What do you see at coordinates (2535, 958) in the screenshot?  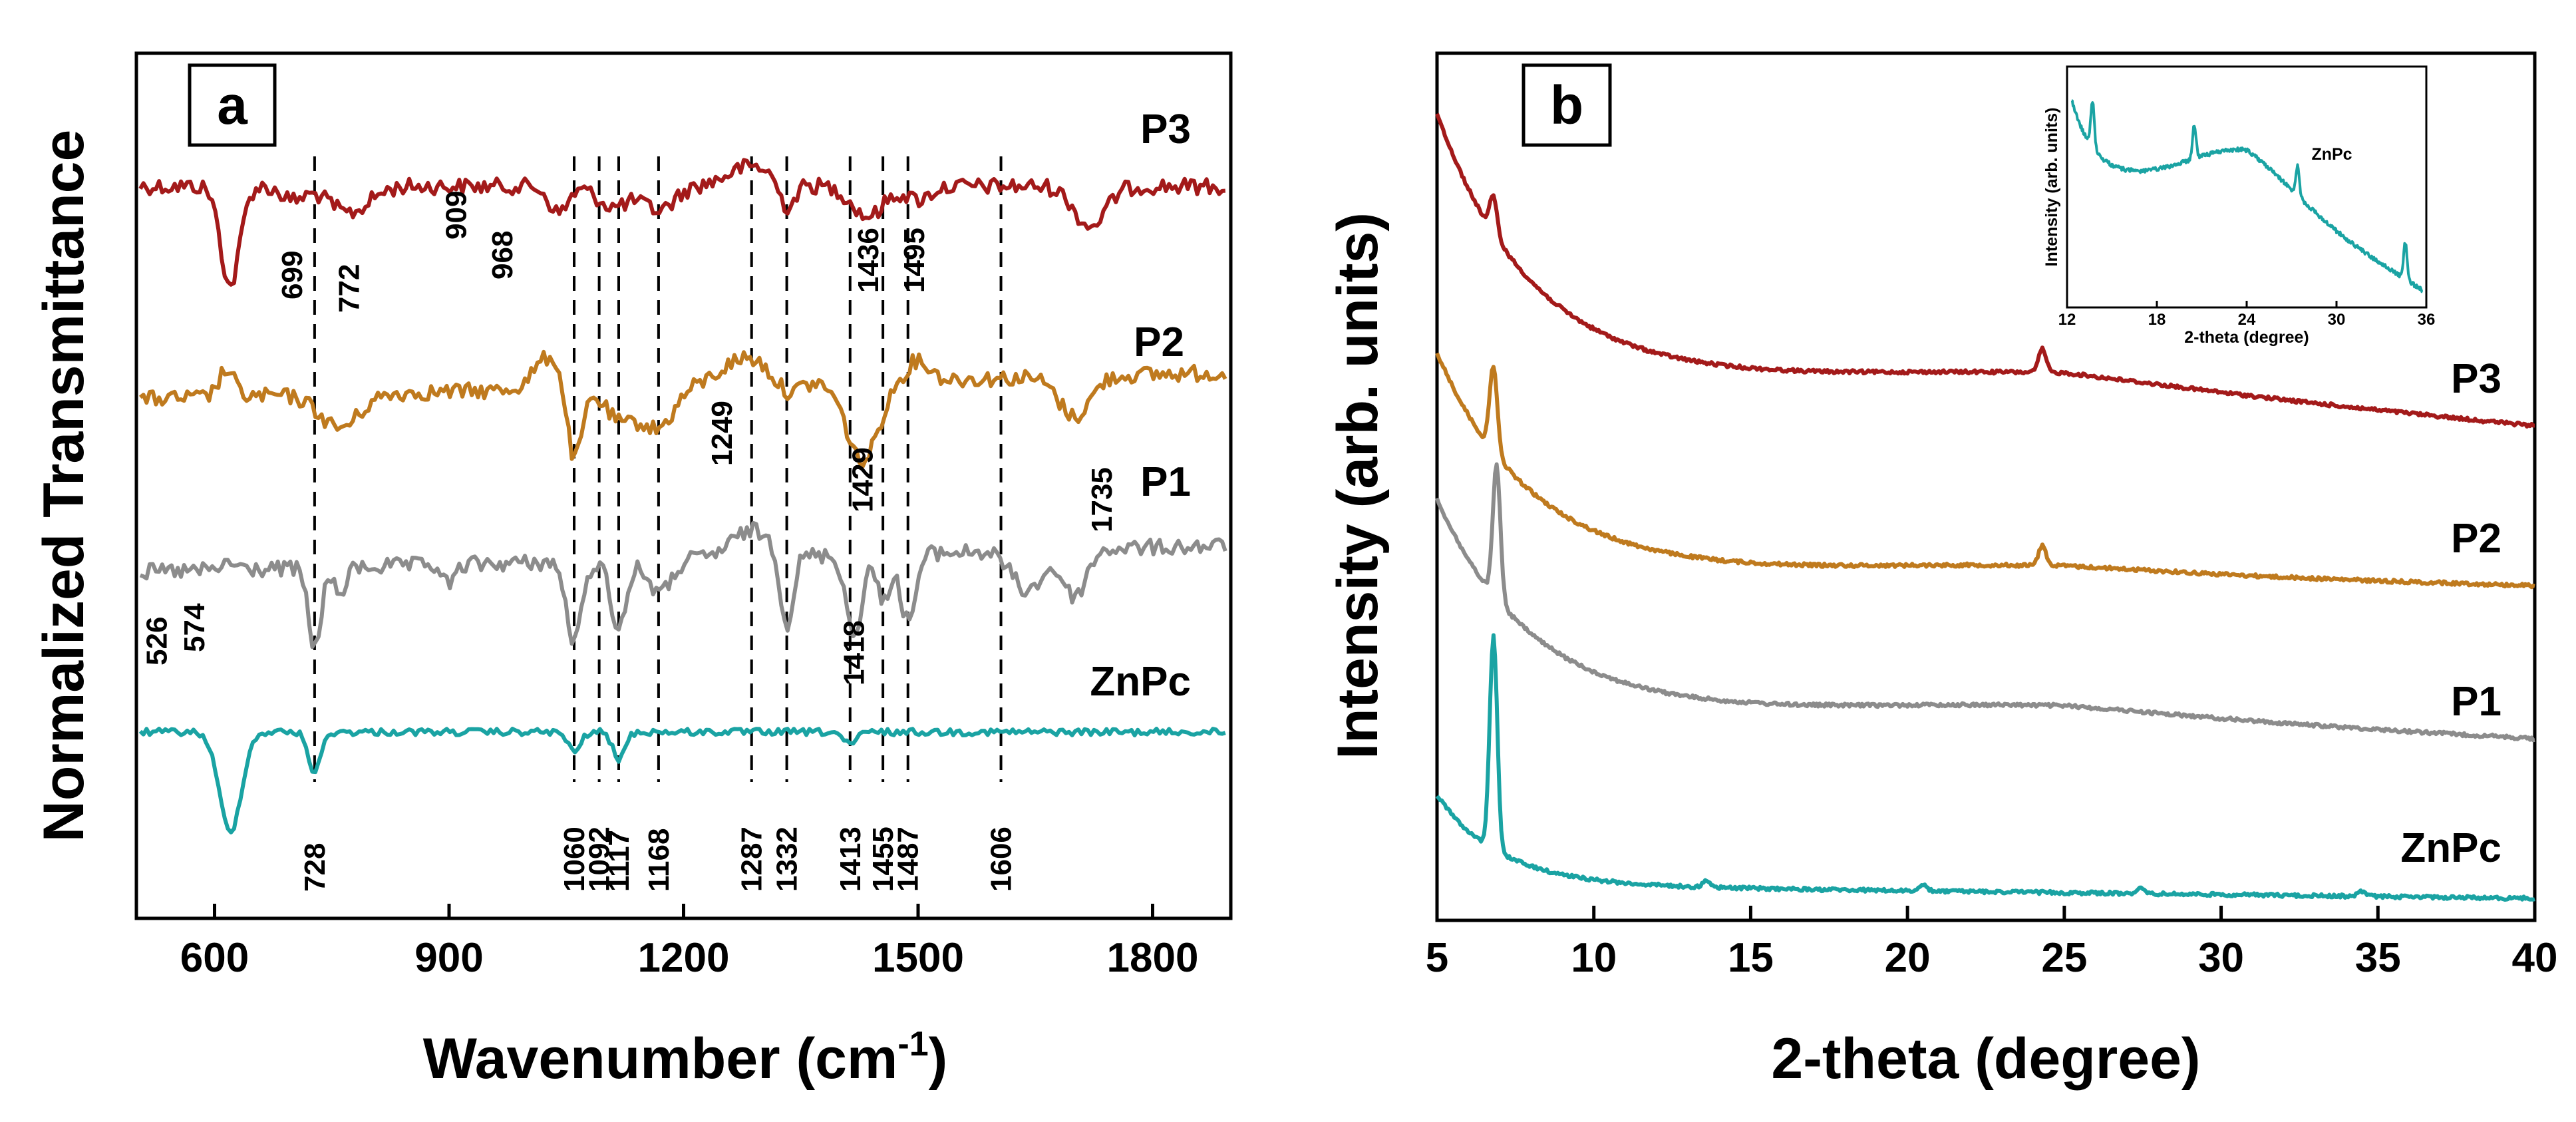 I see `x-tick-label-40: 40` at bounding box center [2535, 958].